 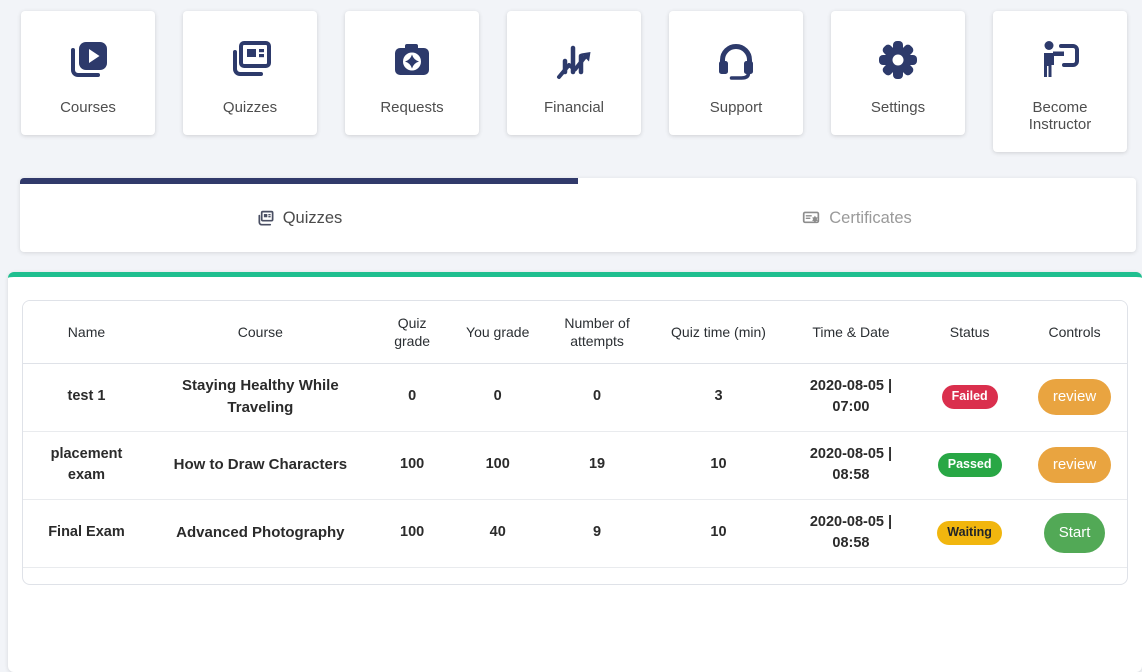 I want to click on nav-card-financial: Financial, so click(x=574, y=73).